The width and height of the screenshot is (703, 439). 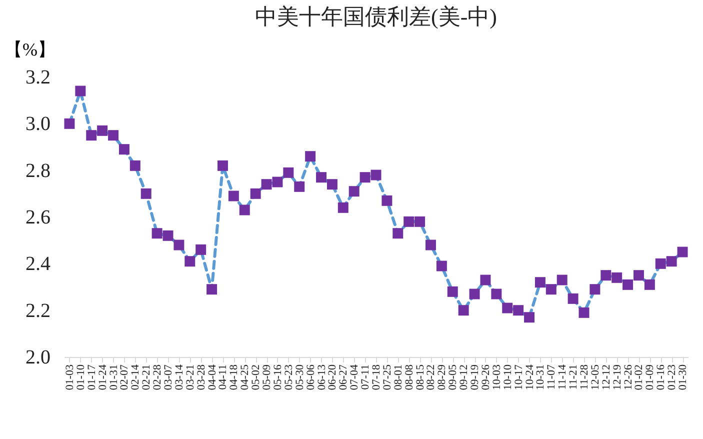 What do you see at coordinates (518, 377) in the screenshot?
I see `x-tick-label: 10-17` at bounding box center [518, 377].